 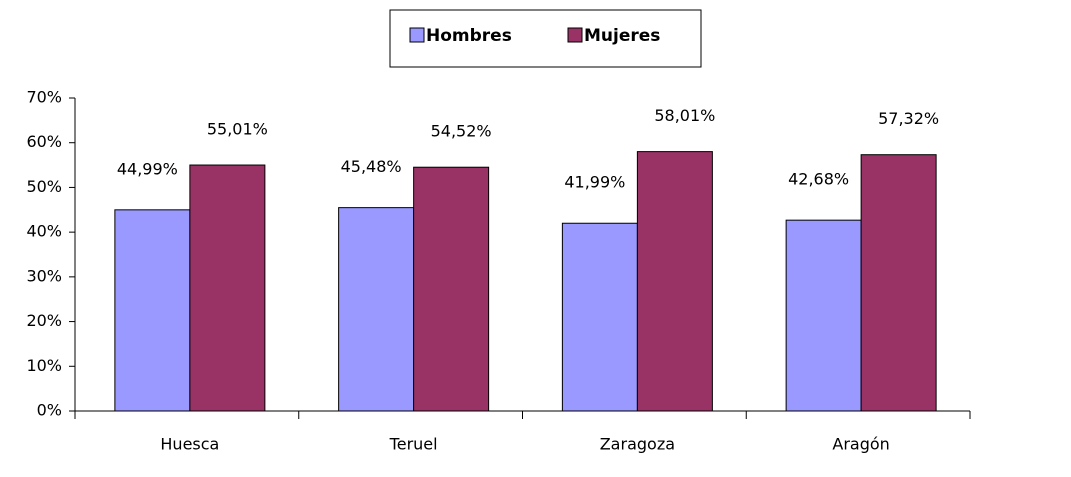 I want to click on data-label: 44,99%, so click(x=147, y=168).